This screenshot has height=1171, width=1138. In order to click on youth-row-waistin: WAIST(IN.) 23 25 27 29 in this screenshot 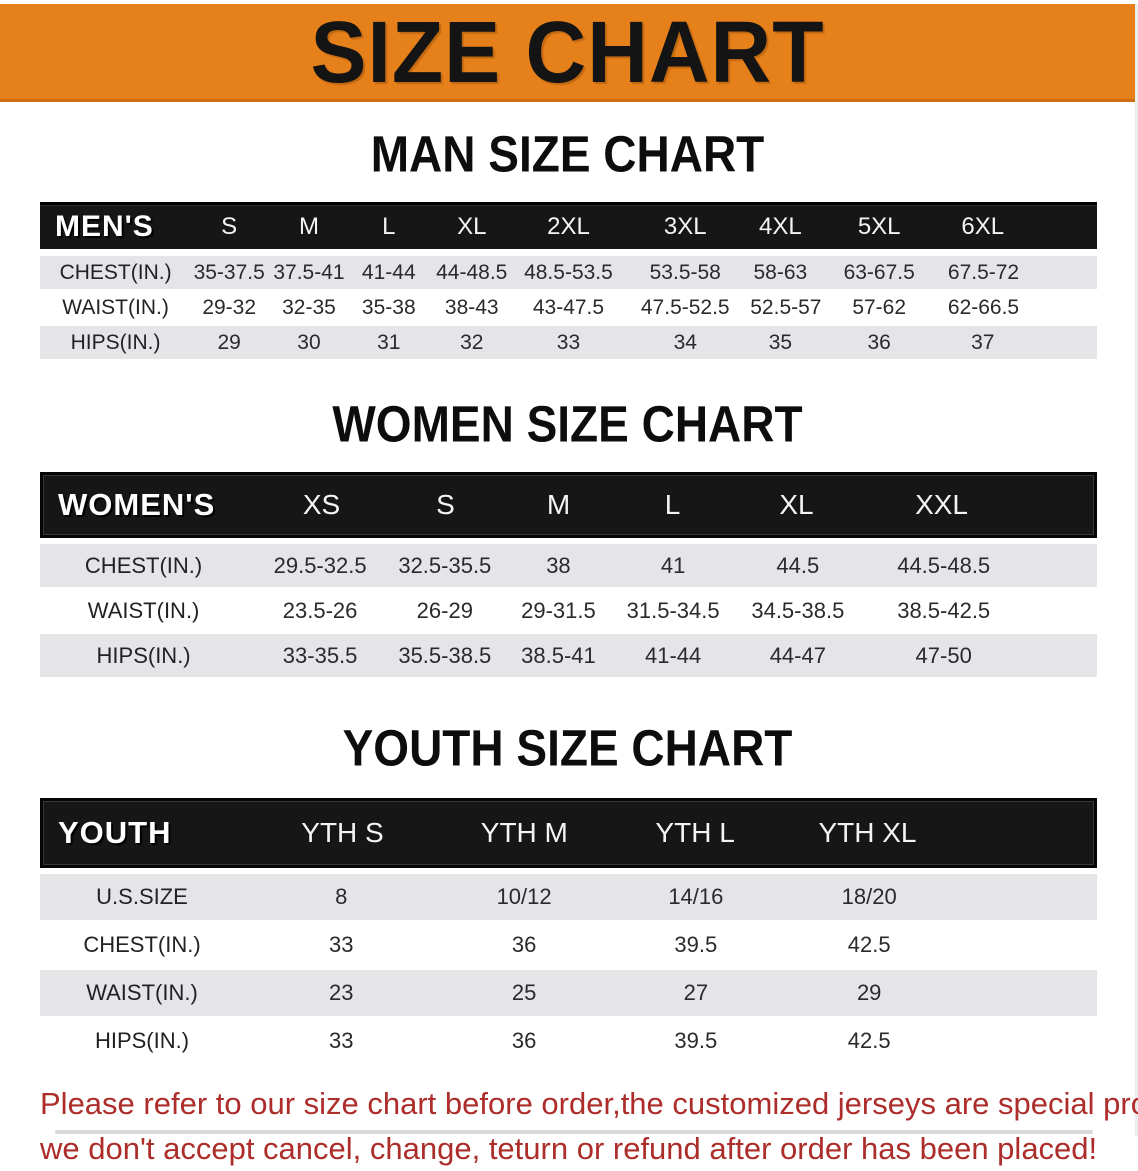, I will do `click(568, 993)`.